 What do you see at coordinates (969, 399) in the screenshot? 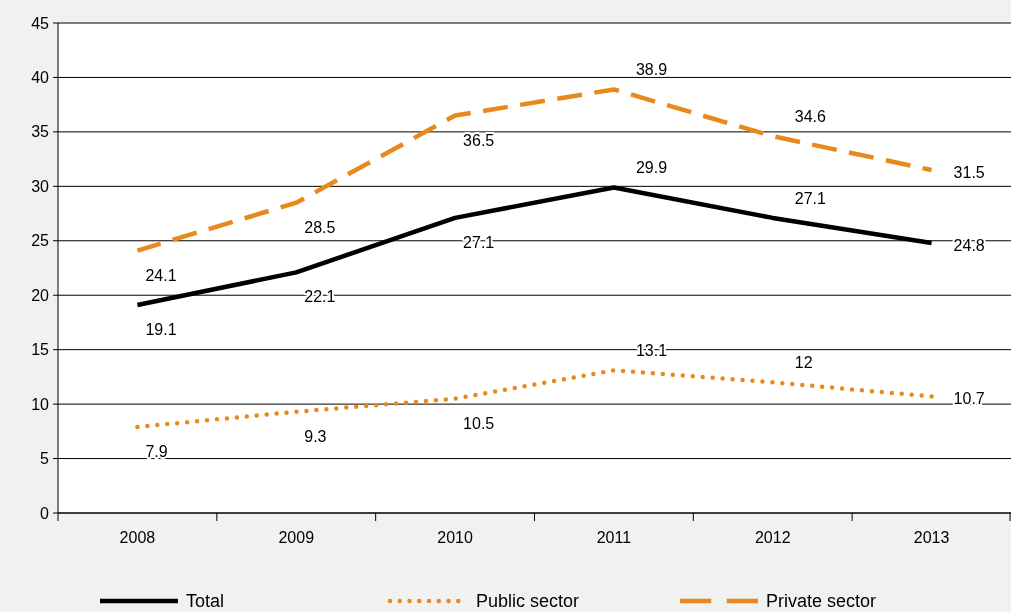
I see `data-label: 10.7` at bounding box center [969, 399].